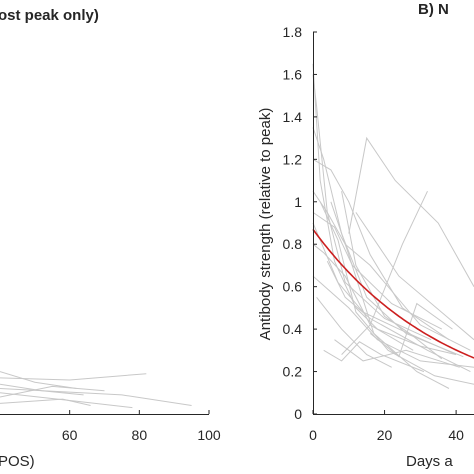 The image size is (474, 474). I want to click on panel-b-y-tick-label: 1, so click(298, 202).